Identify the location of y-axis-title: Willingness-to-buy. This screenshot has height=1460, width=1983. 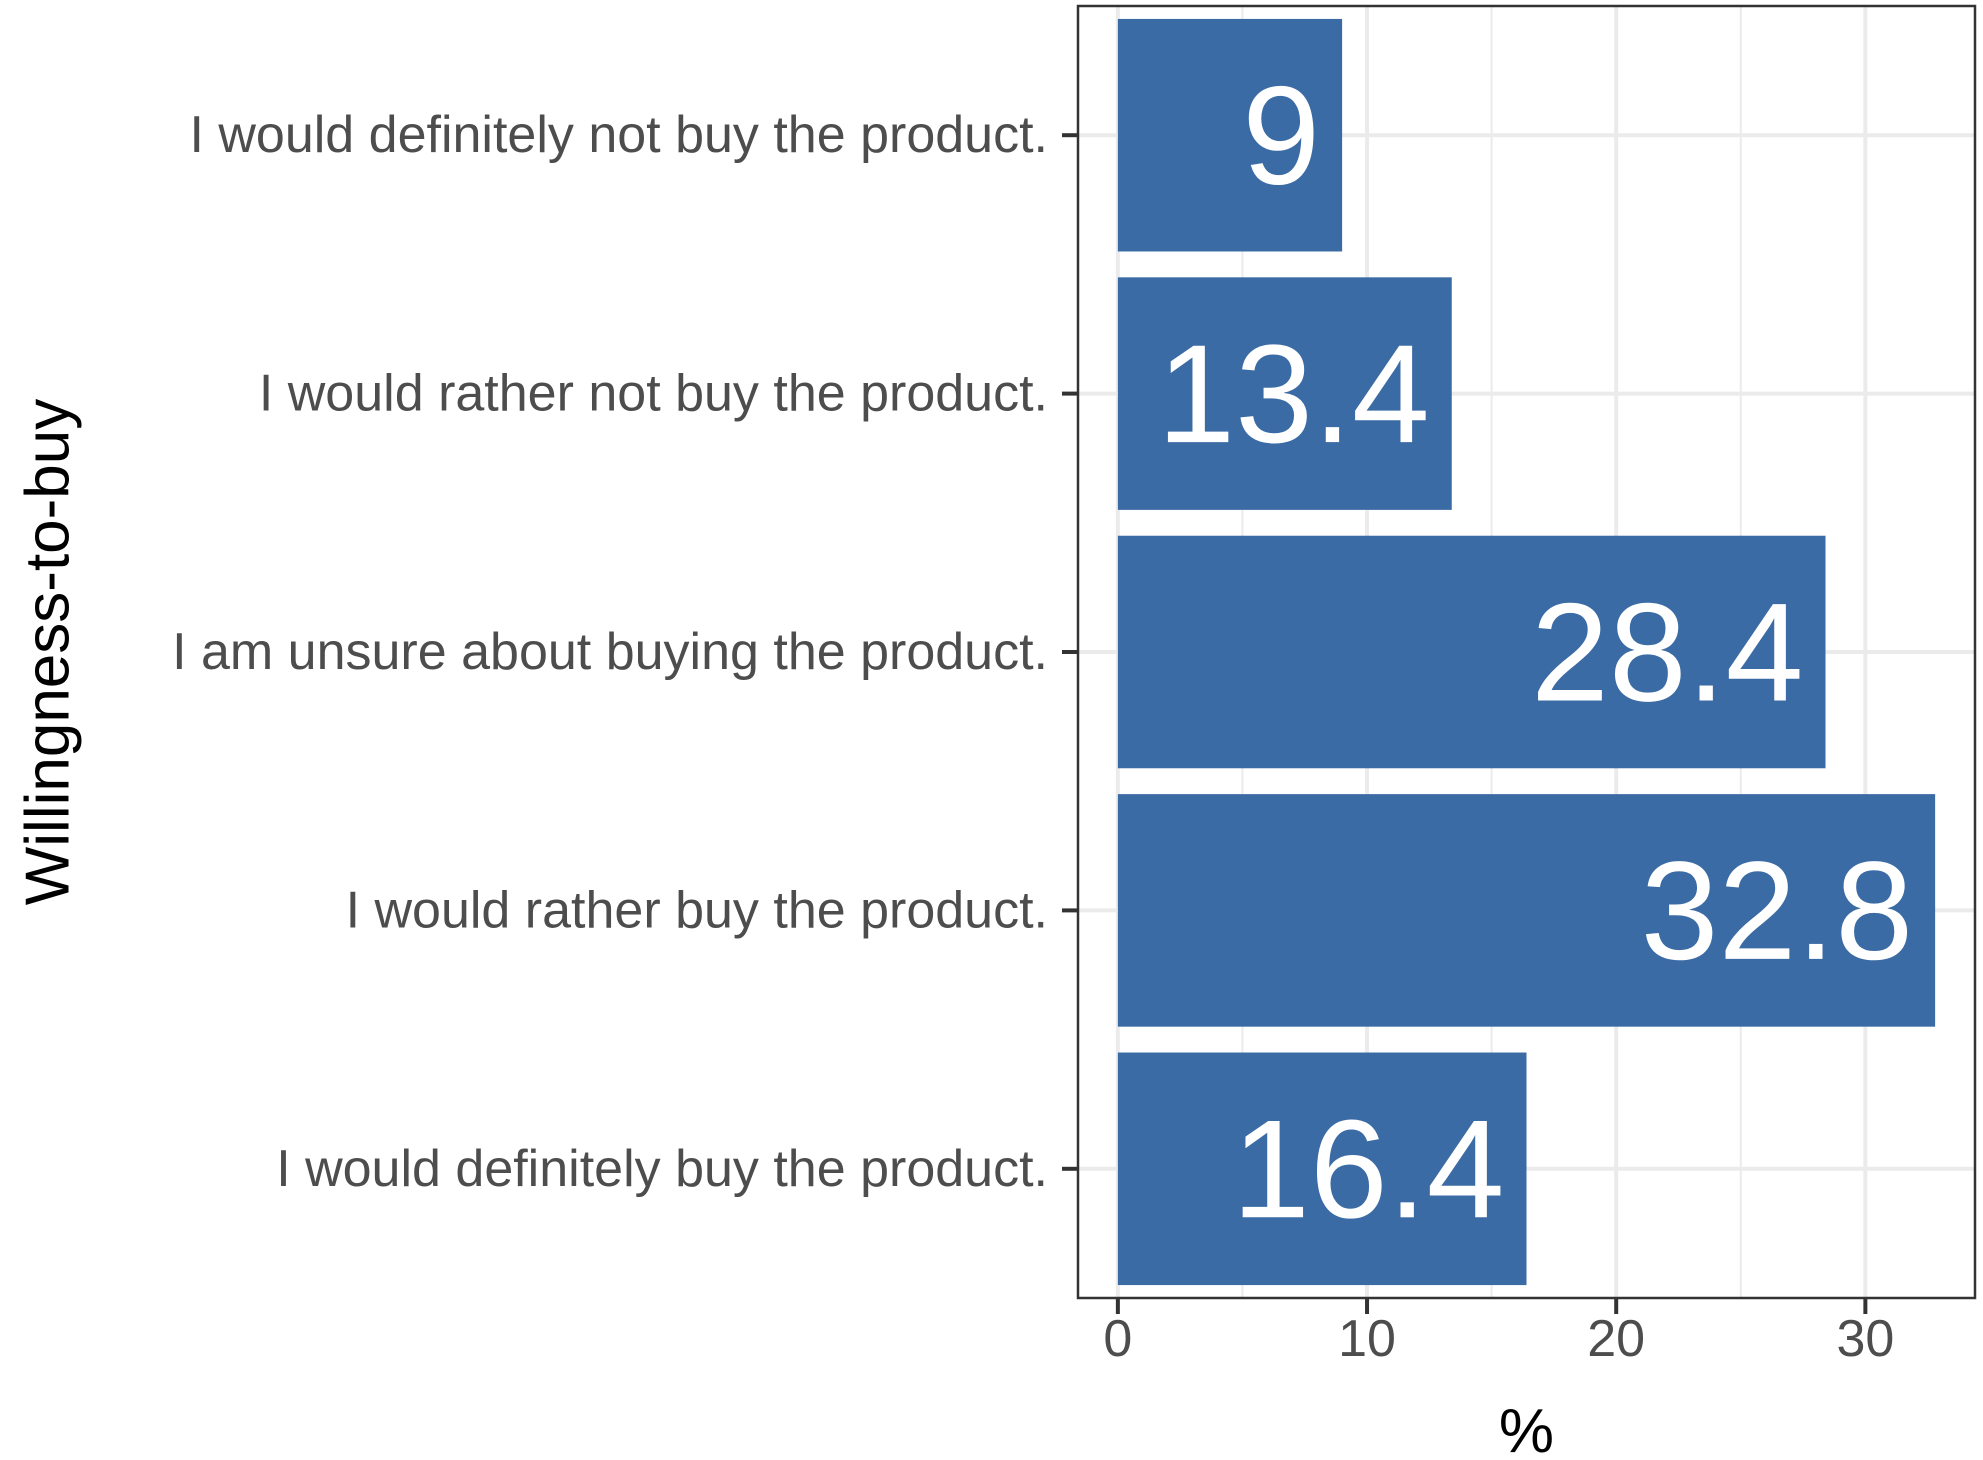
(48, 652).